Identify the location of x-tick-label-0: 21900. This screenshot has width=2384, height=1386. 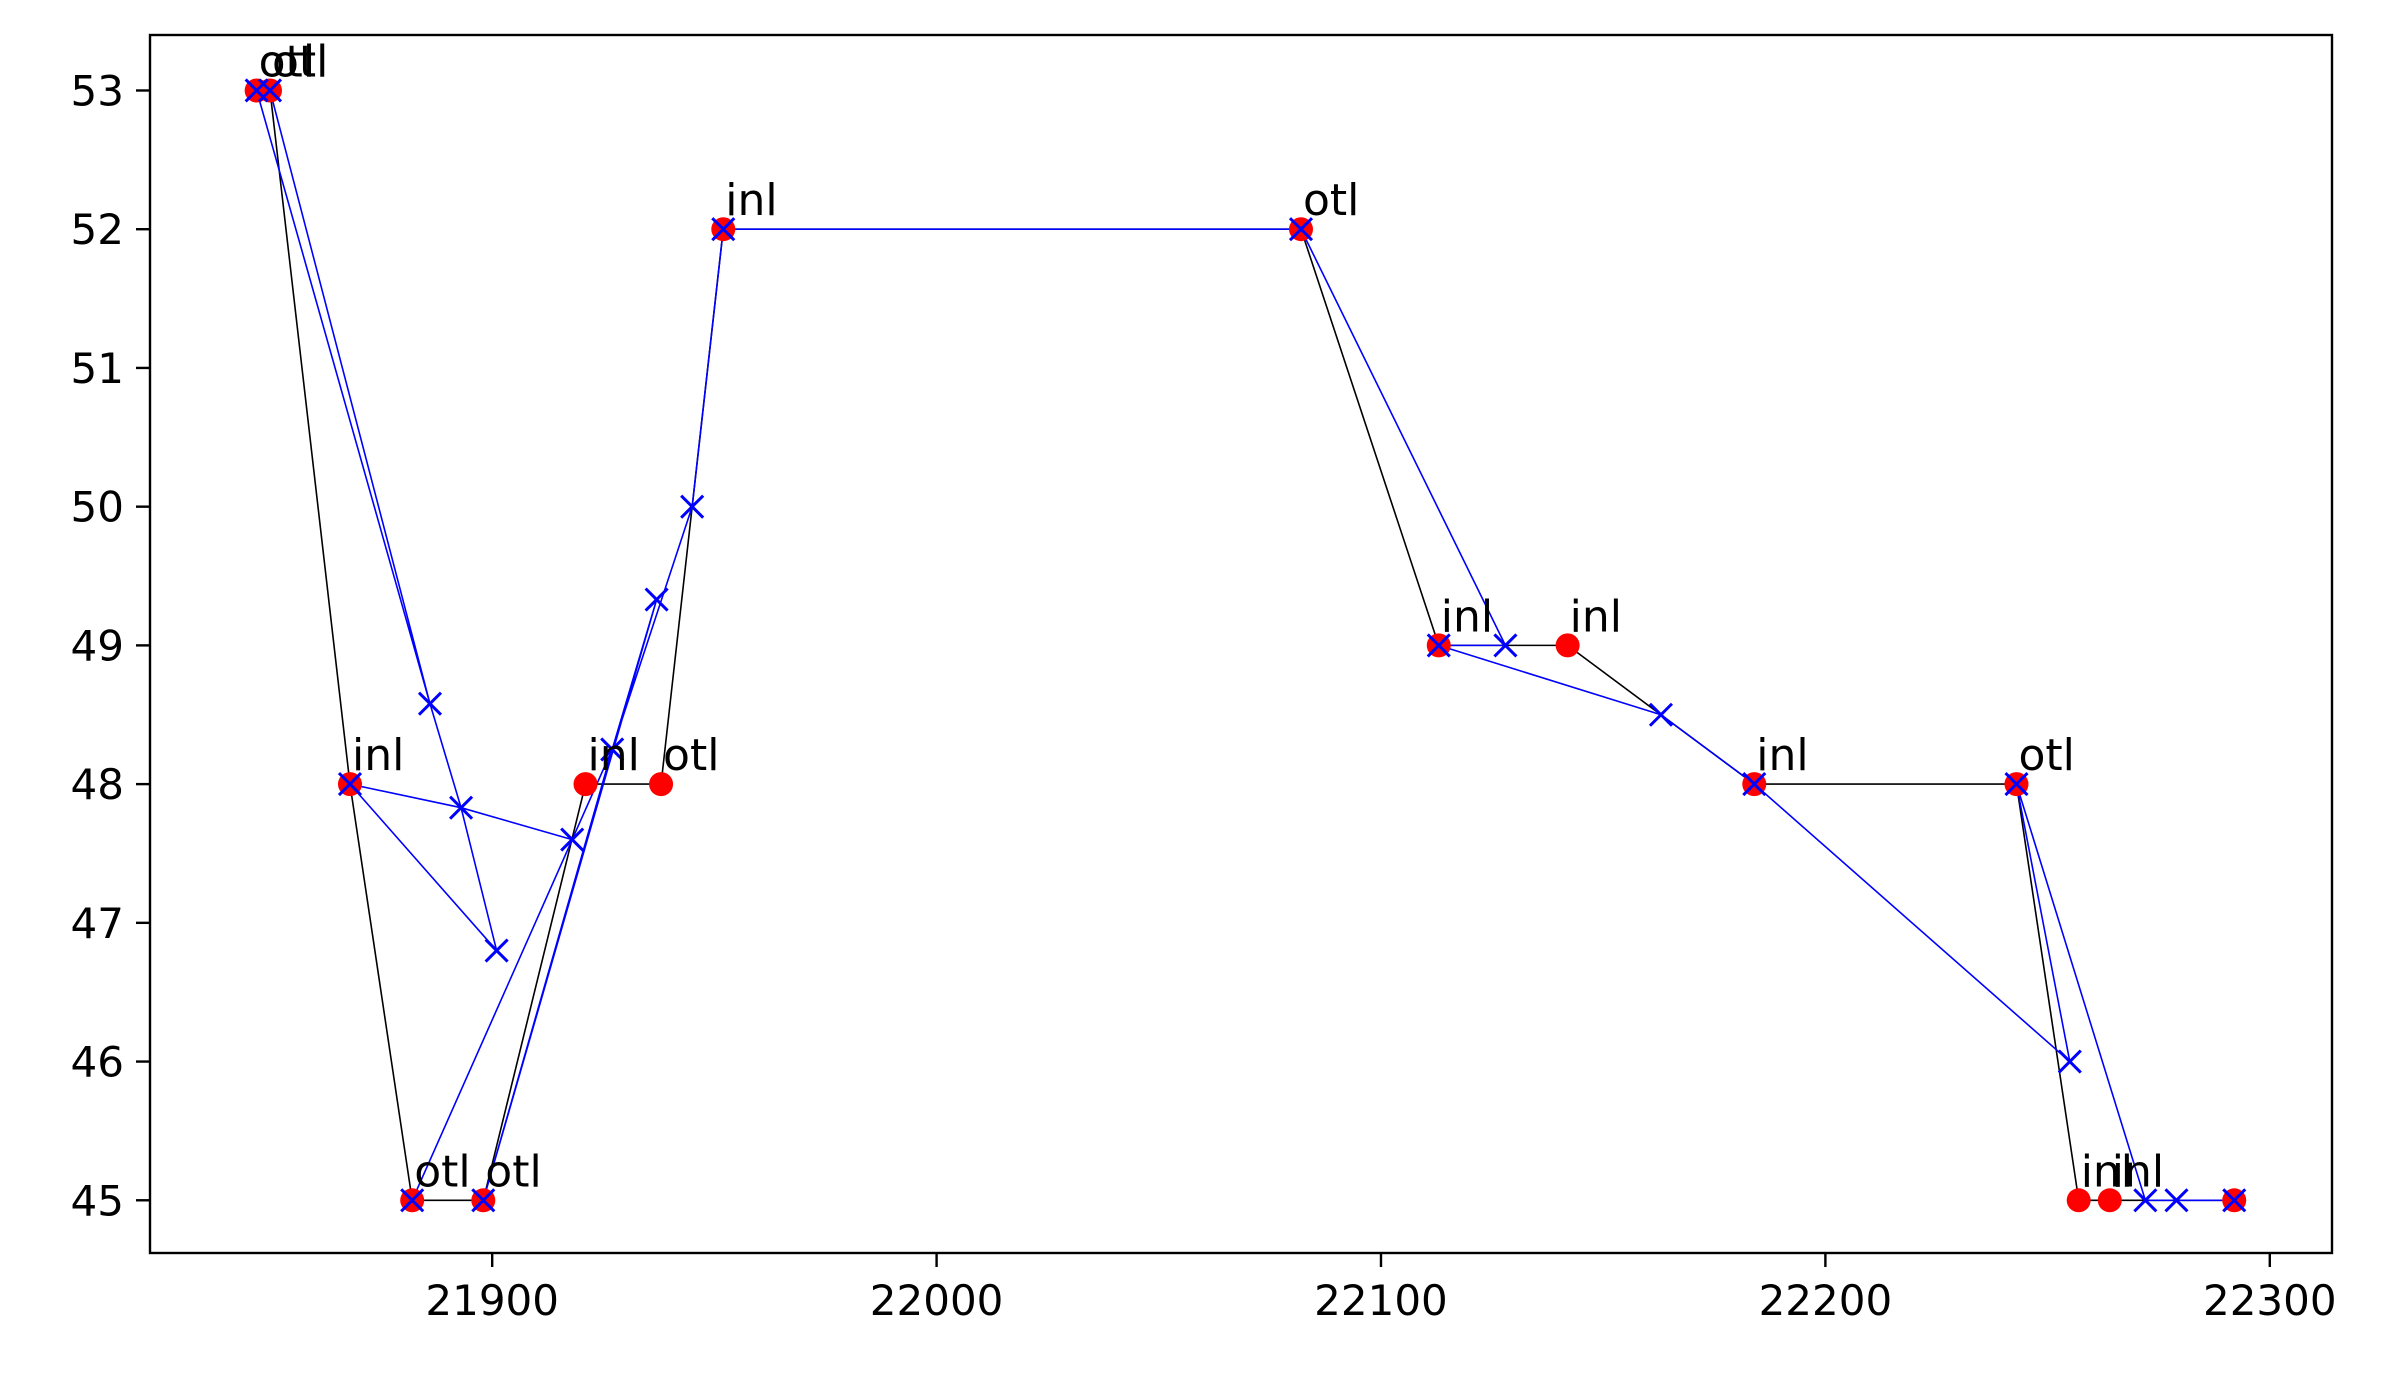
(492, 1300).